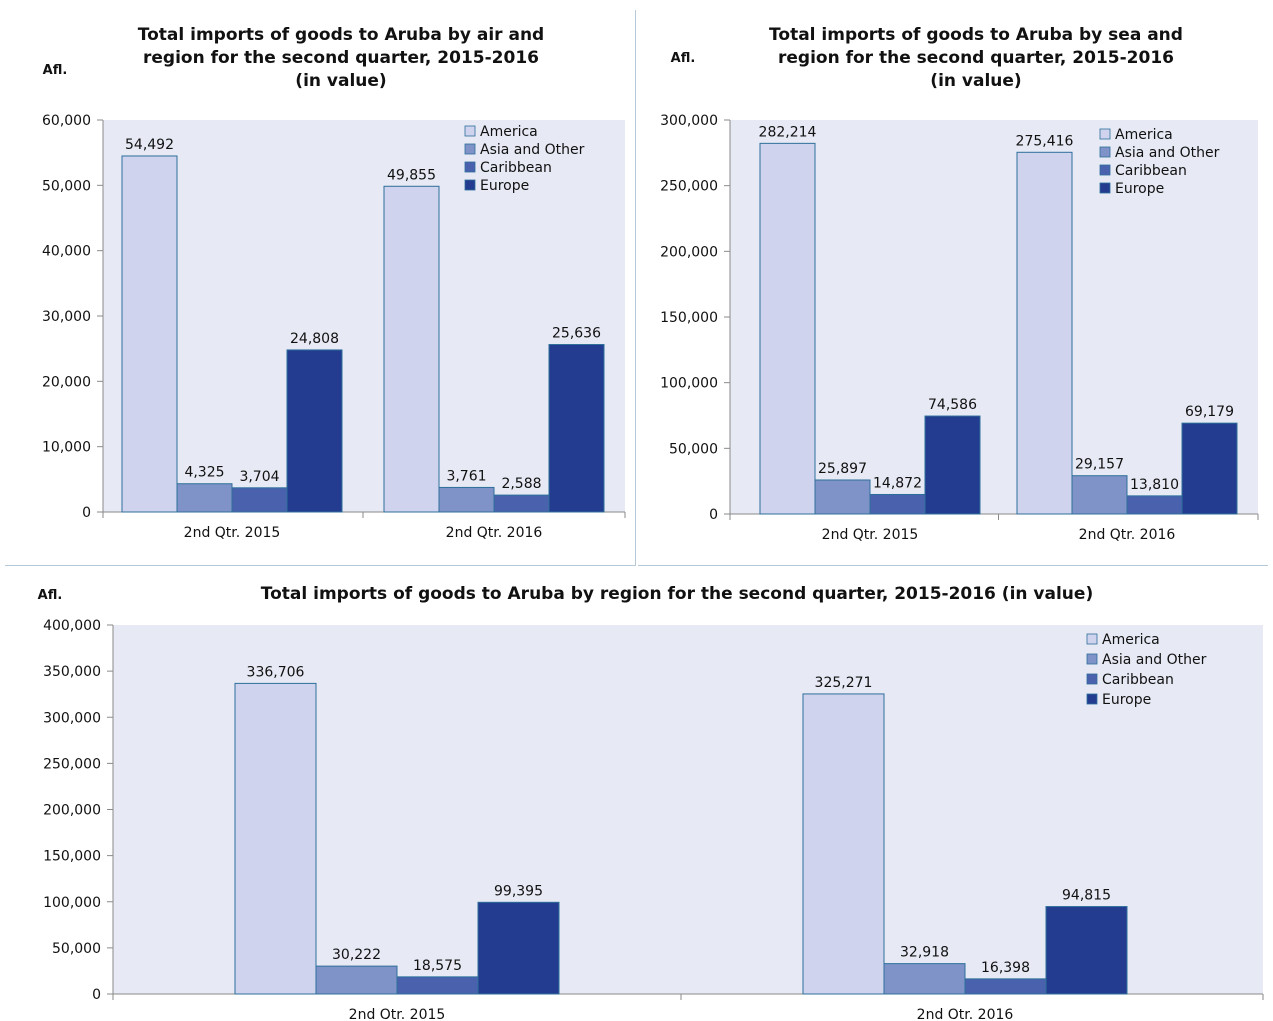  I want to click on bar-data-label: 69,179, so click(1209, 412).